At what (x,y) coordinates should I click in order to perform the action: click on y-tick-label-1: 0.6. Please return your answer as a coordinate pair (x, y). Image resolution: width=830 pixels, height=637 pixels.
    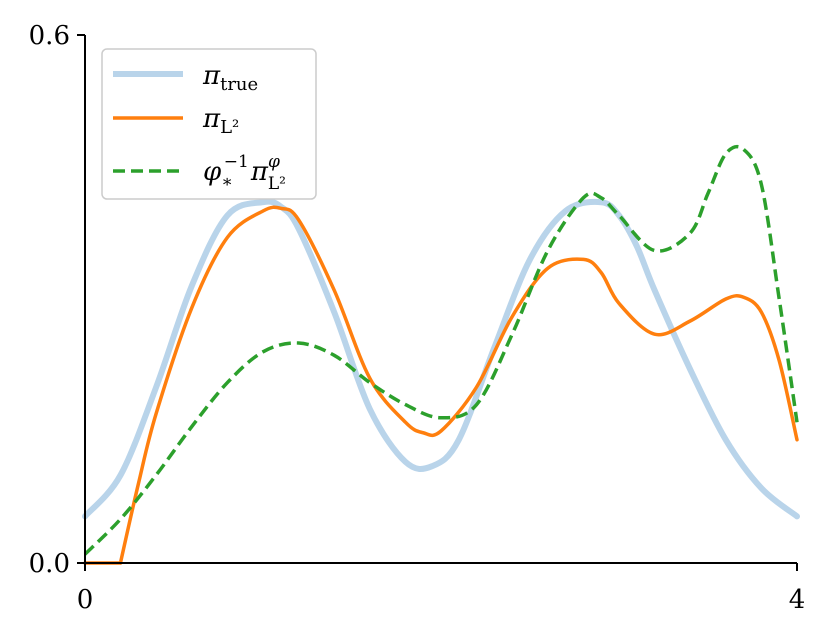
    Looking at the image, I should click on (49, 36).